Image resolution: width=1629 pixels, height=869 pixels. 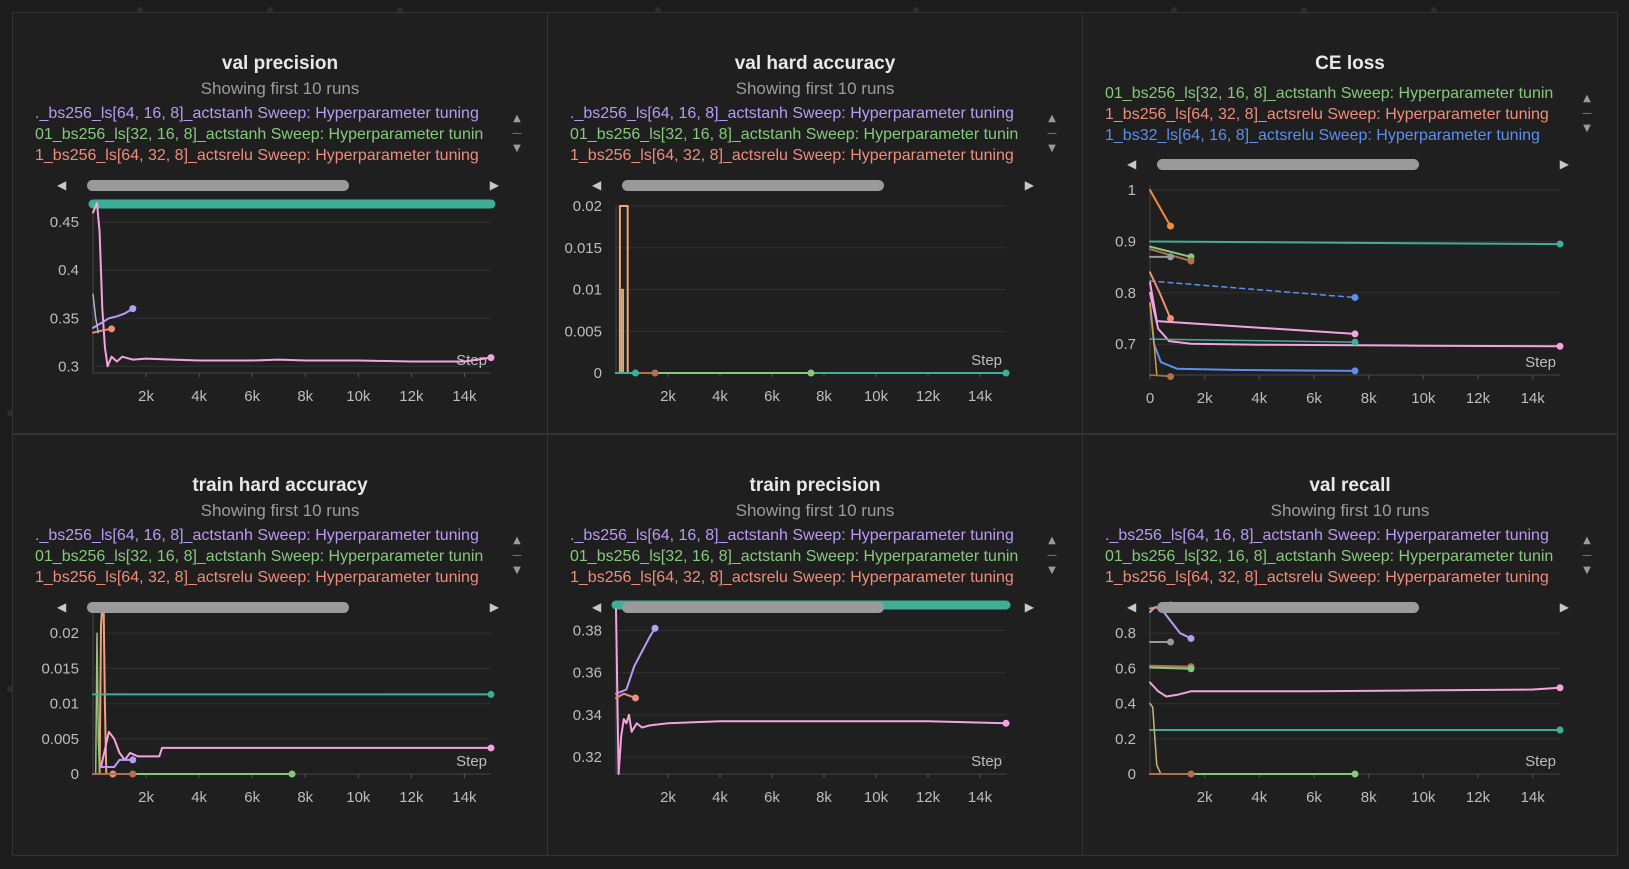 I want to click on chart-subtitle: Showing first 10 runs, so click(x=815, y=510).